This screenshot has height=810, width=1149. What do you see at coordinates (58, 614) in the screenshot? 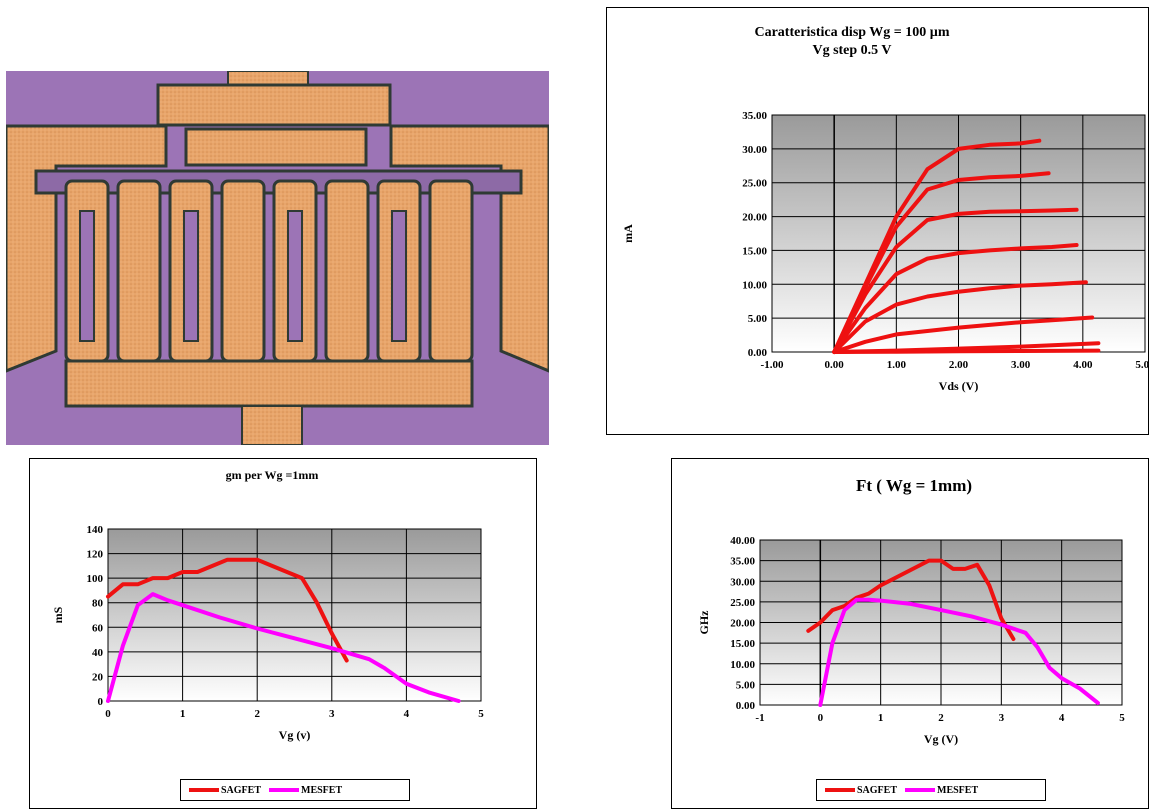
I see `y-axis-label: mS` at bounding box center [58, 614].